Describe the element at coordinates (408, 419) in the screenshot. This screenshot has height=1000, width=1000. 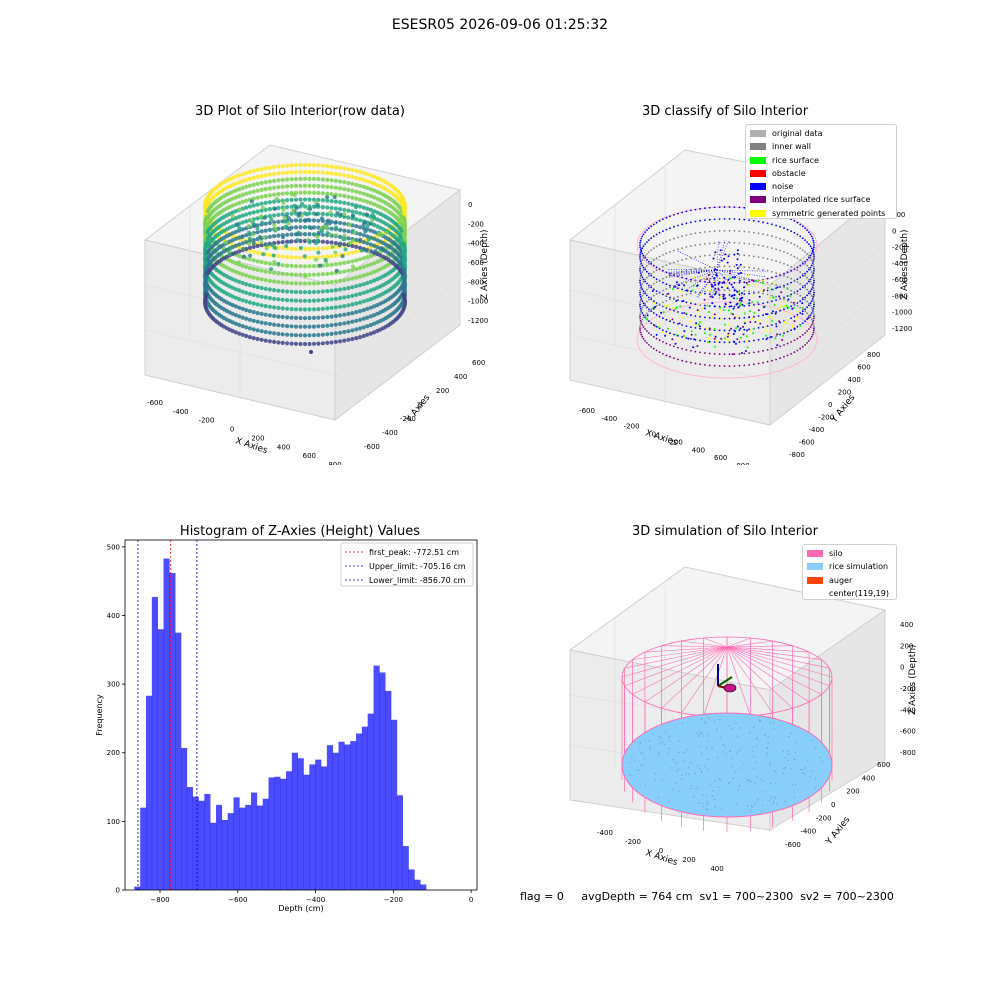
I see `y-tick-label: -200` at that location.